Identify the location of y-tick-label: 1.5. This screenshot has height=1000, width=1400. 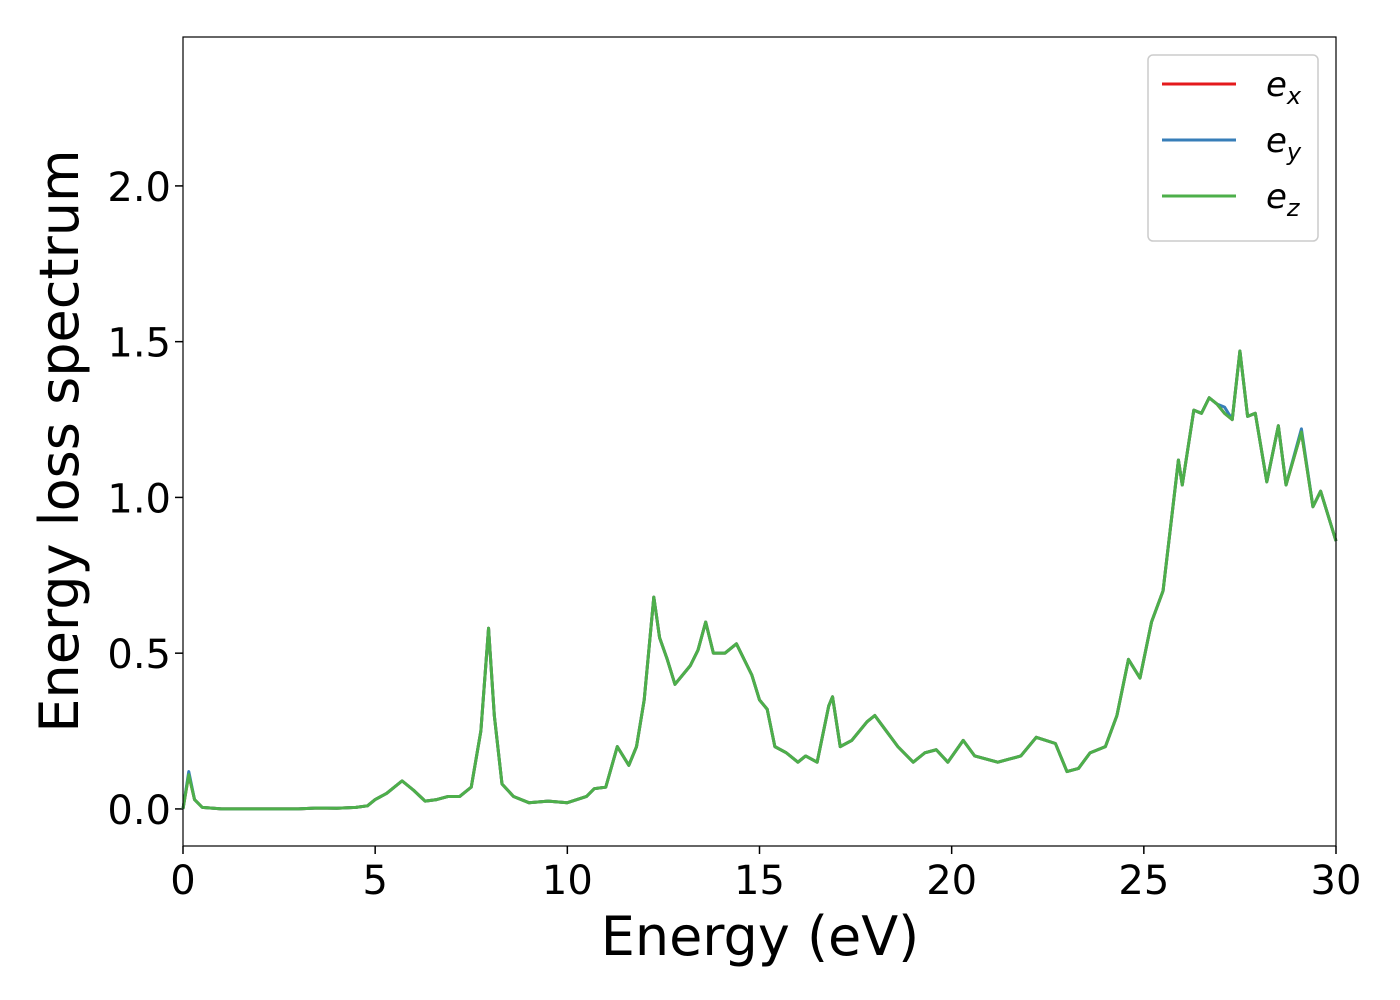
(139, 344).